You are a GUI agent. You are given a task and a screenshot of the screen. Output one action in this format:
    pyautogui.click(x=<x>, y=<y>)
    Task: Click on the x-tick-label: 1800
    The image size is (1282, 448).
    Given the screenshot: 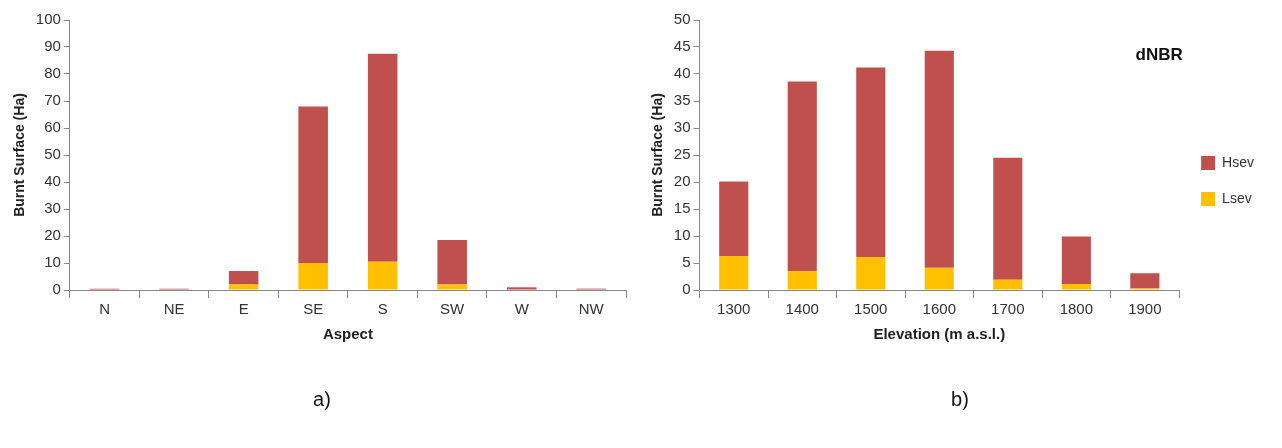 What is the action you would take?
    pyautogui.click(x=1076, y=309)
    